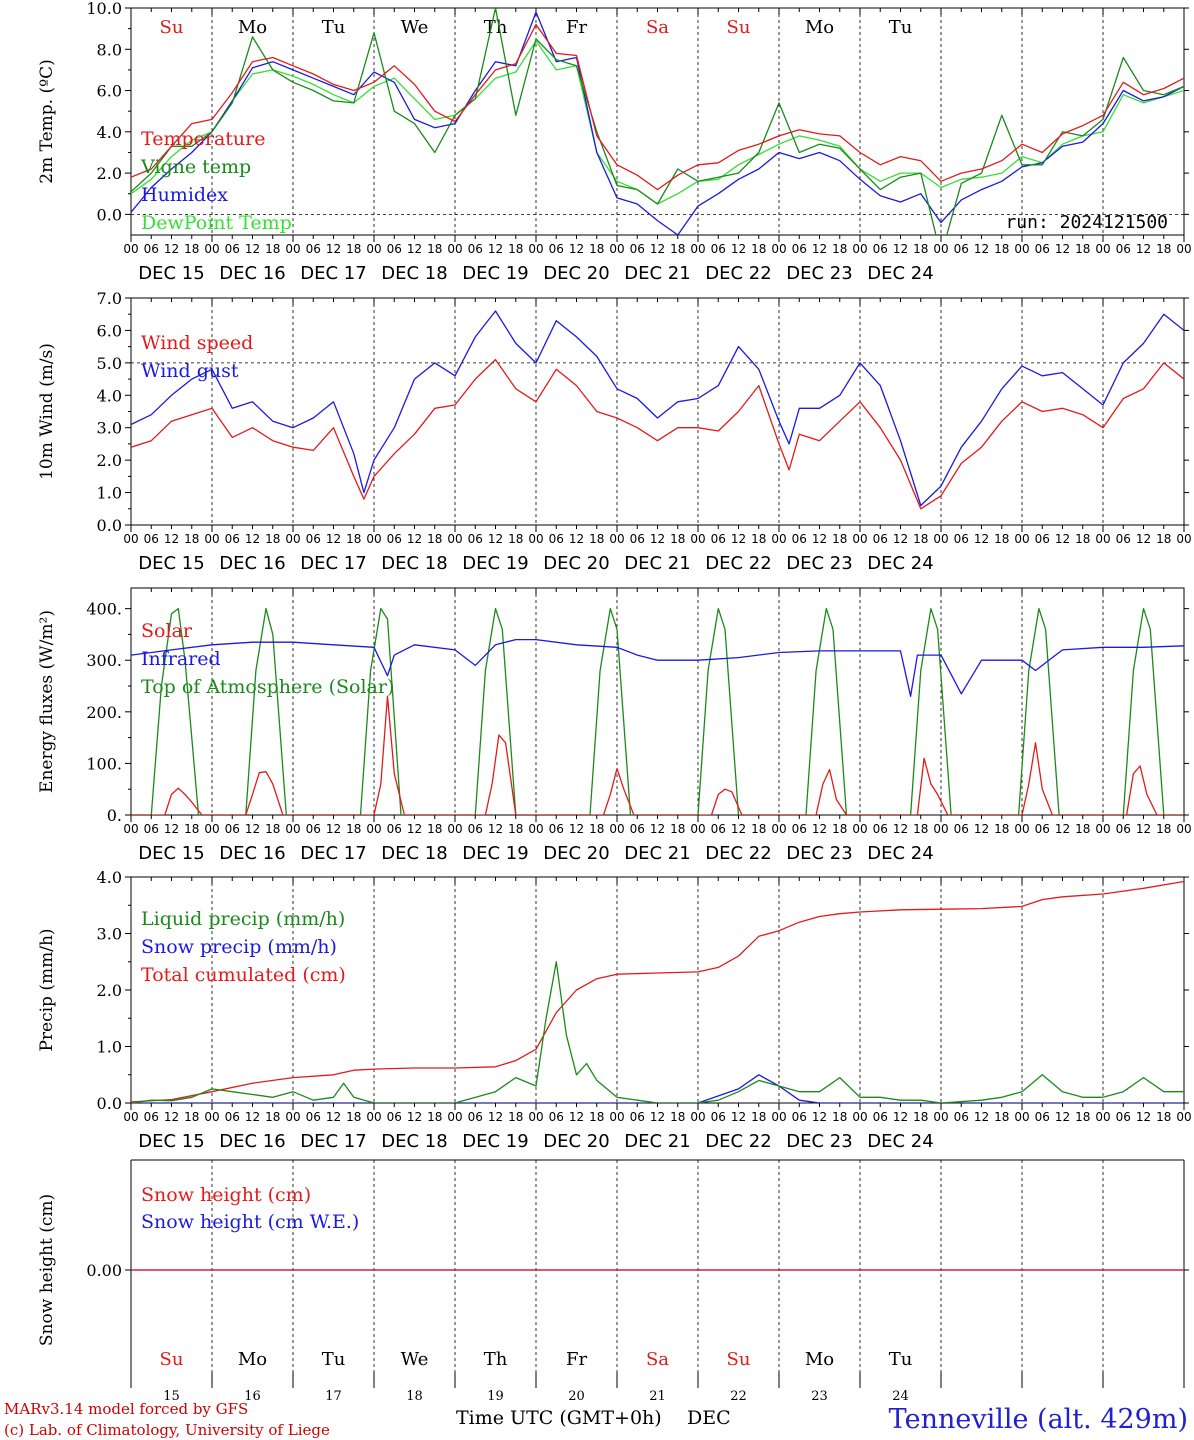 This screenshot has height=1440, width=1194. Describe the element at coordinates (109, 990) in the screenshot. I see `y-tick-label: 2.0` at that location.